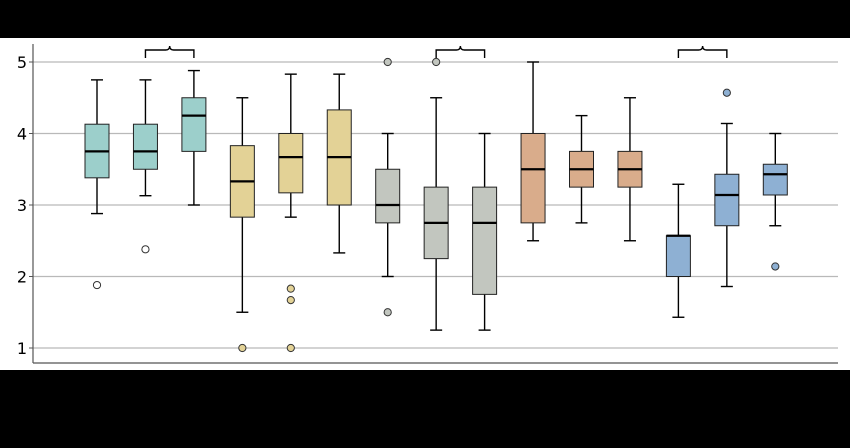 Image resolution: width=850 pixels, height=448 pixels. Describe the element at coordinates (22, 62) in the screenshot. I see `y-tick-label: 5` at that location.